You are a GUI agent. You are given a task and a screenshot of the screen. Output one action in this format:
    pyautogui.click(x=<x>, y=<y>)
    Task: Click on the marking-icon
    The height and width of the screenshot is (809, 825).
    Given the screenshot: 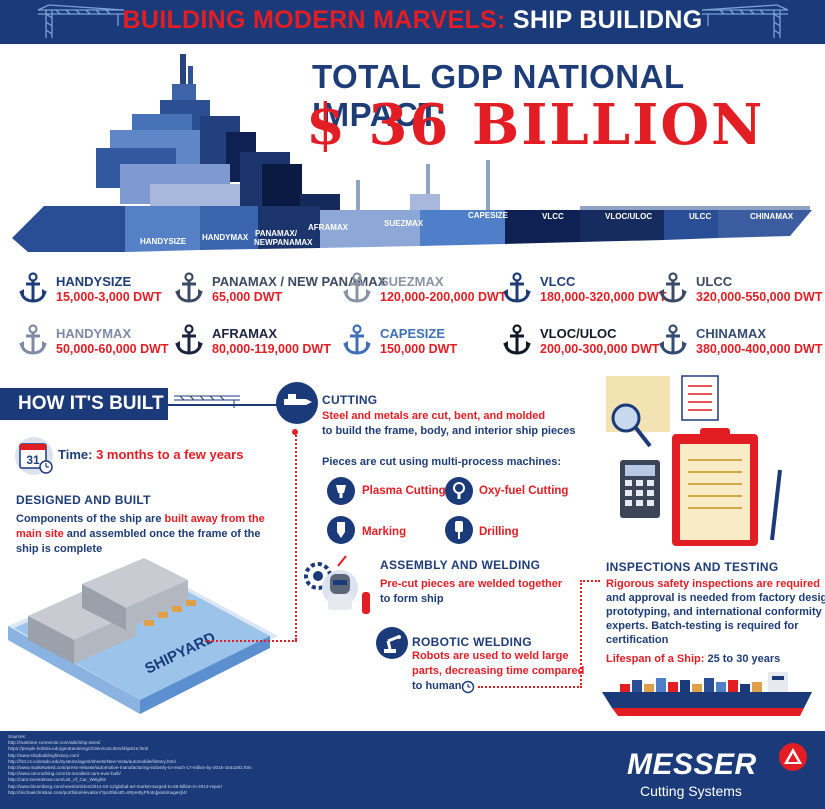 What is the action you would take?
    pyautogui.click(x=341, y=530)
    